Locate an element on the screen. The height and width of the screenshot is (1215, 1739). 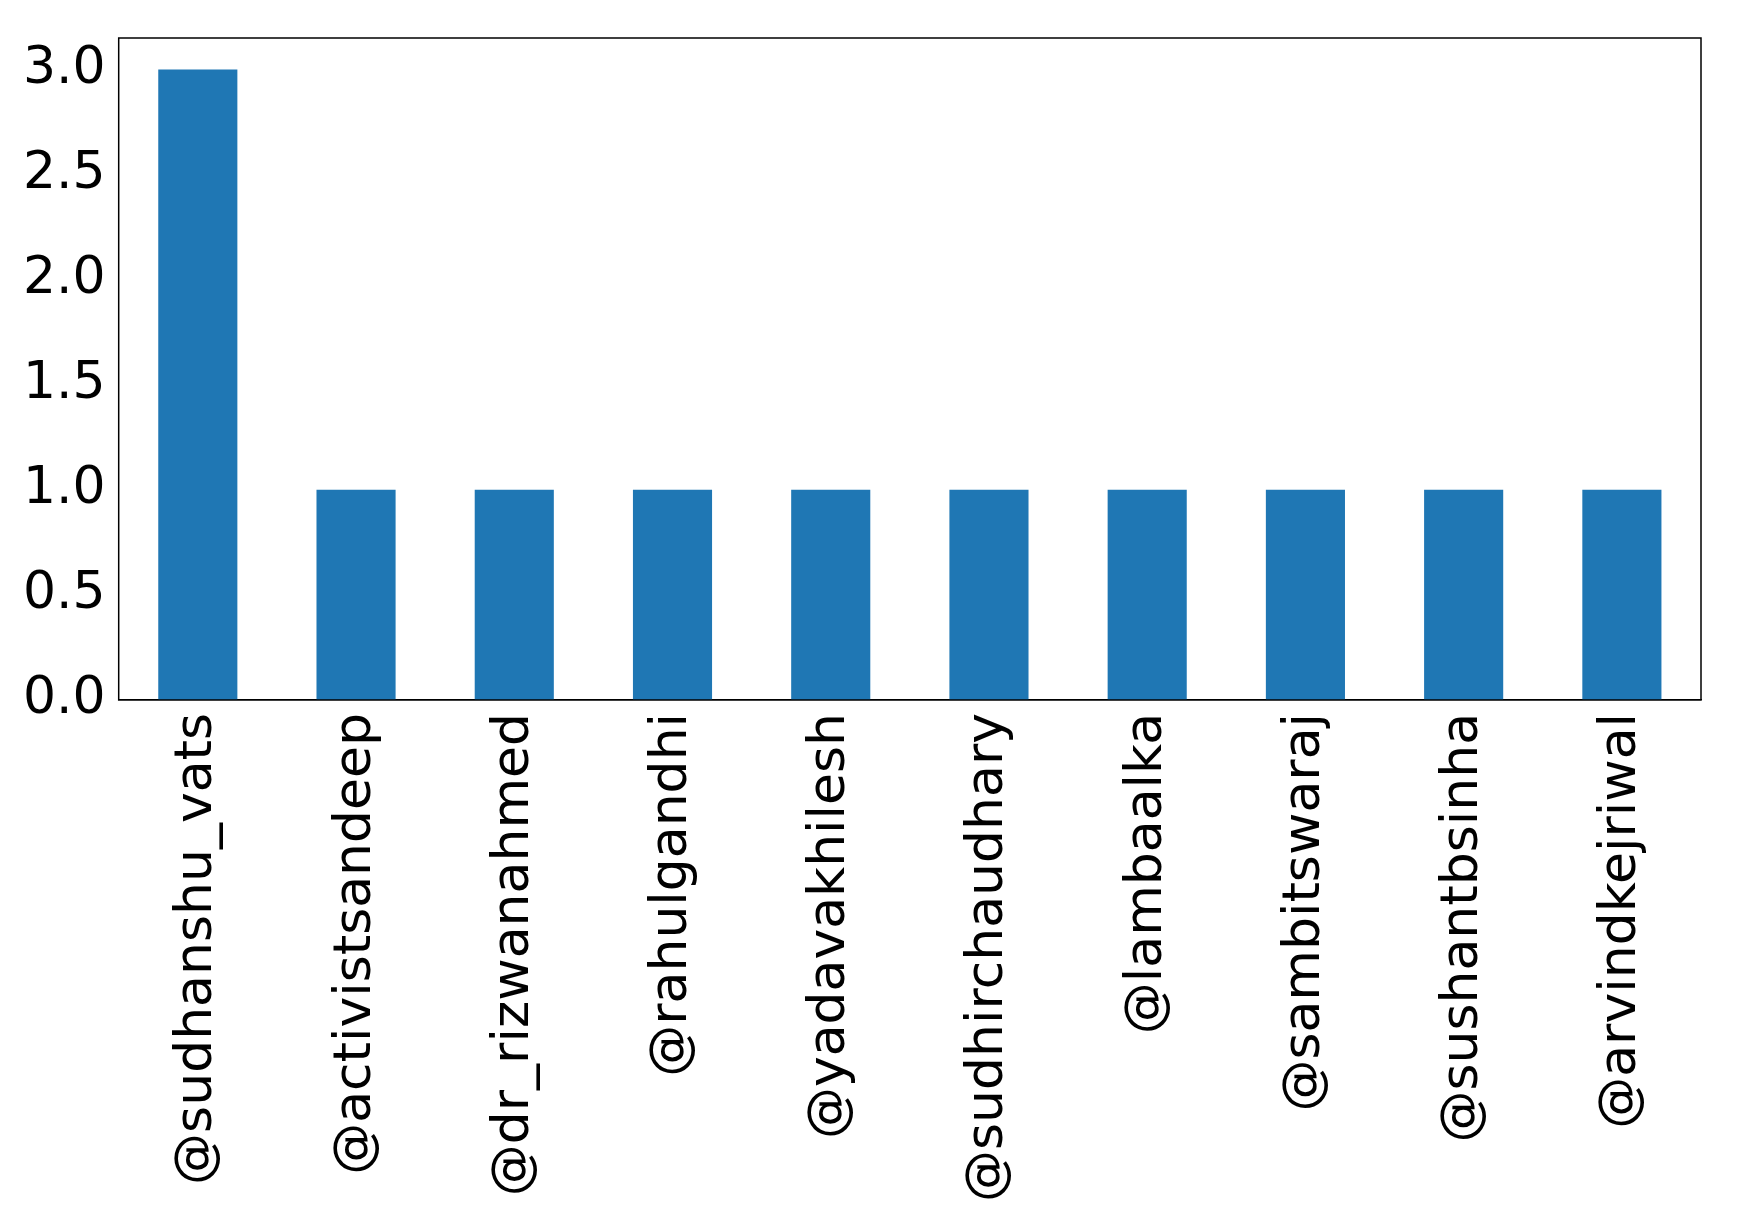
x-tick-label: @sudhirchaudhary is located at coordinates (984, 957).